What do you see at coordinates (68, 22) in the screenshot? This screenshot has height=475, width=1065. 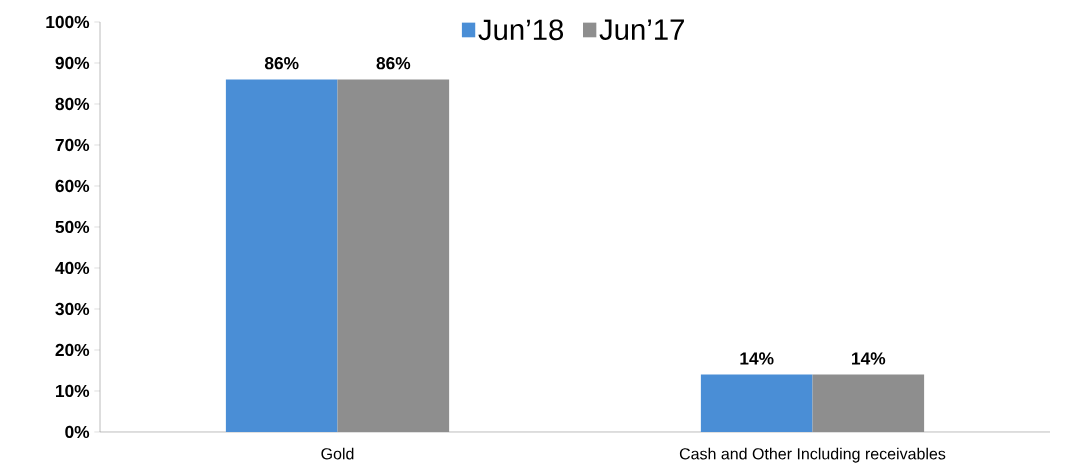 I see `y-tick-label: 100%` at bounding box center [68, 22].